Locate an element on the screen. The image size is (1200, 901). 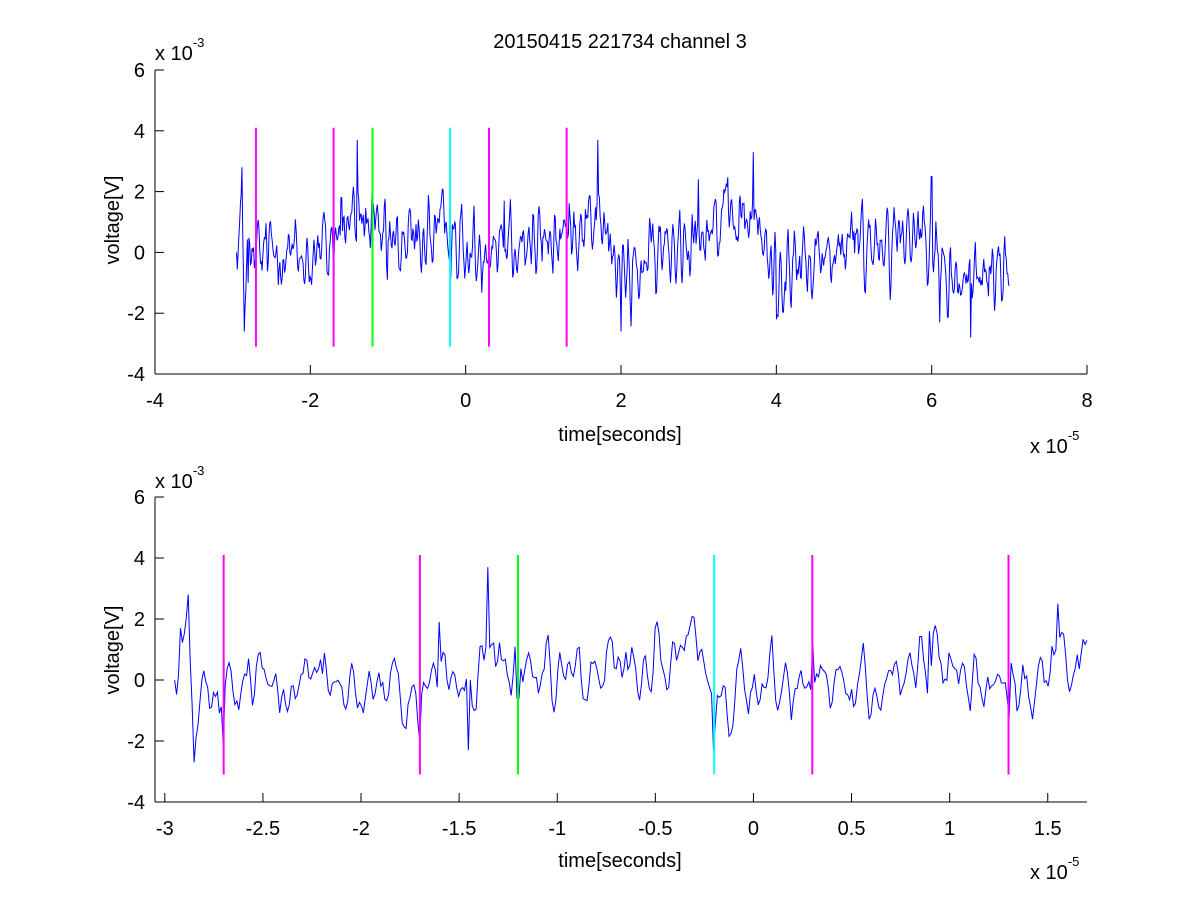
top-x-exponent: x 10-5 is located at coordinates (1054, 443).